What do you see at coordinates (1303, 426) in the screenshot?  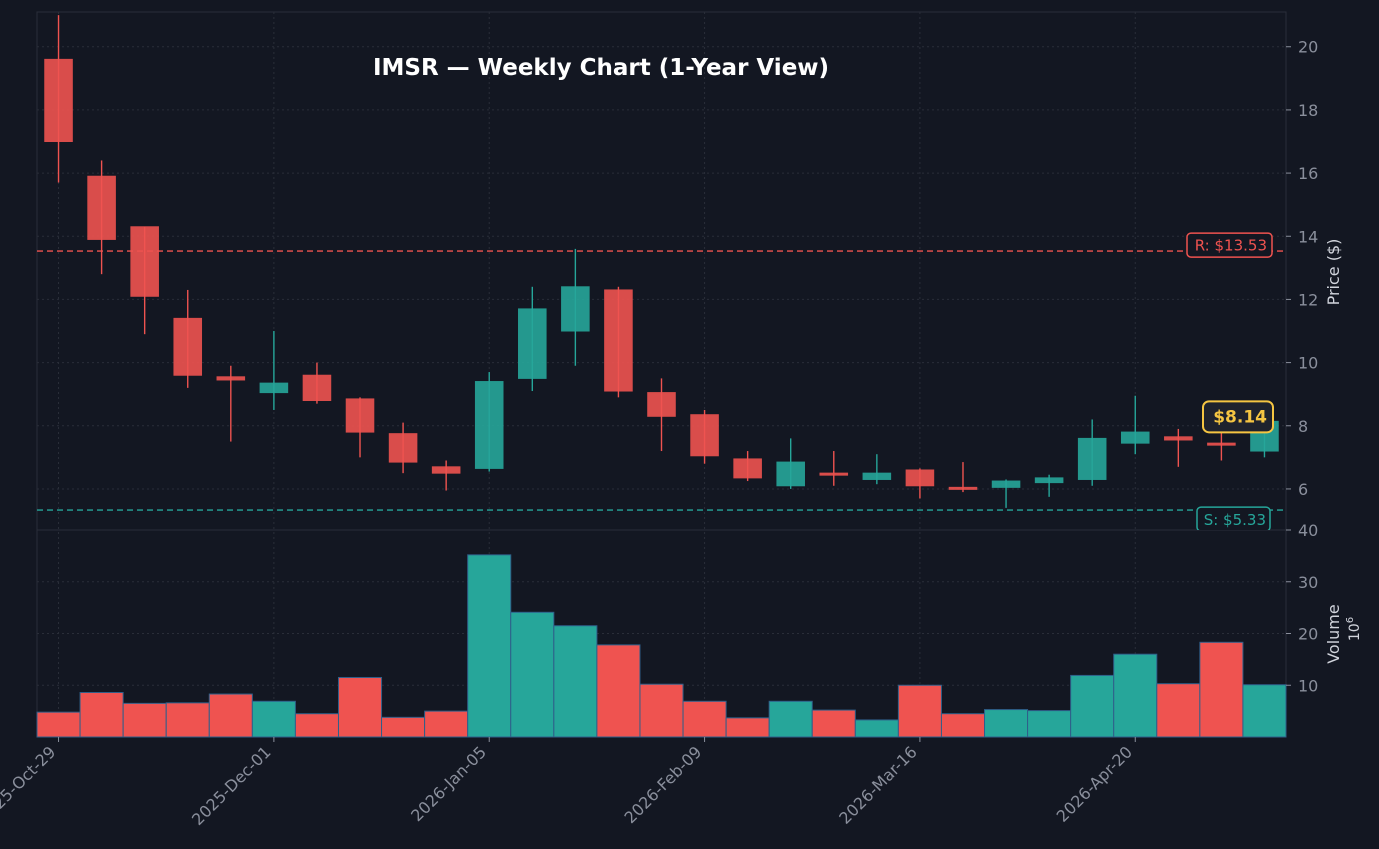 I see `price-tick-label: 8` at bounding box center [1303, 426].